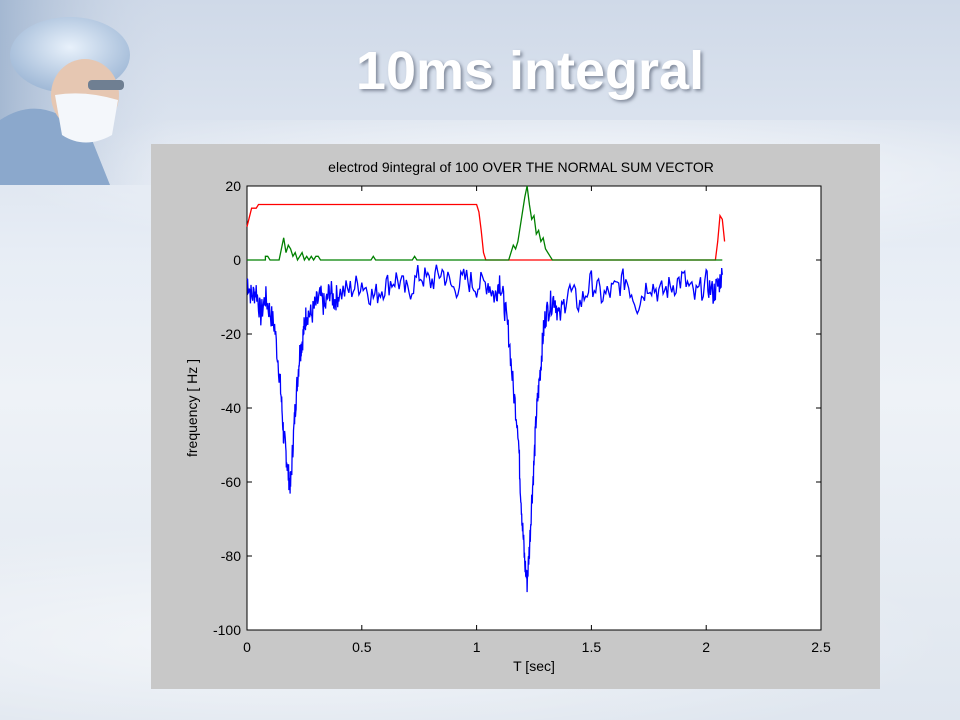 The height and width of the screenshot is (720, 960). What do you see at coordinates (237, 260) in the screenshot?
I see `y-tick-label: 0` at bounding box center [237, 260].